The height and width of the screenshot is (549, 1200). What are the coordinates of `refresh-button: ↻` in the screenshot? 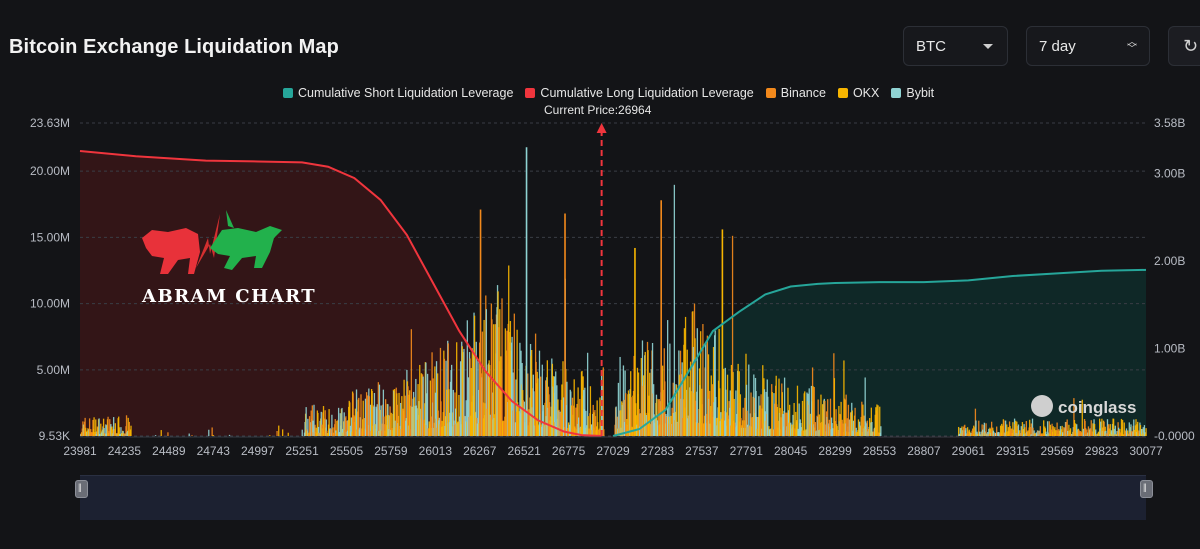 It's located at (1184, 46).